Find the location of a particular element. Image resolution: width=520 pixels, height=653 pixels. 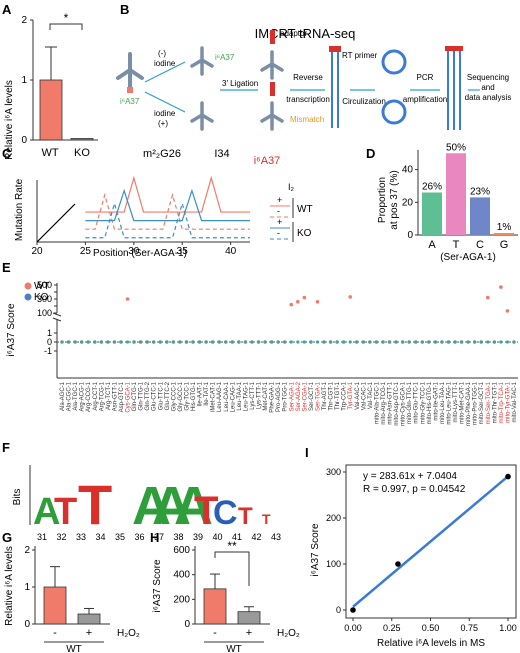

panel-c-diagonal is located at coordinates (56, 223).